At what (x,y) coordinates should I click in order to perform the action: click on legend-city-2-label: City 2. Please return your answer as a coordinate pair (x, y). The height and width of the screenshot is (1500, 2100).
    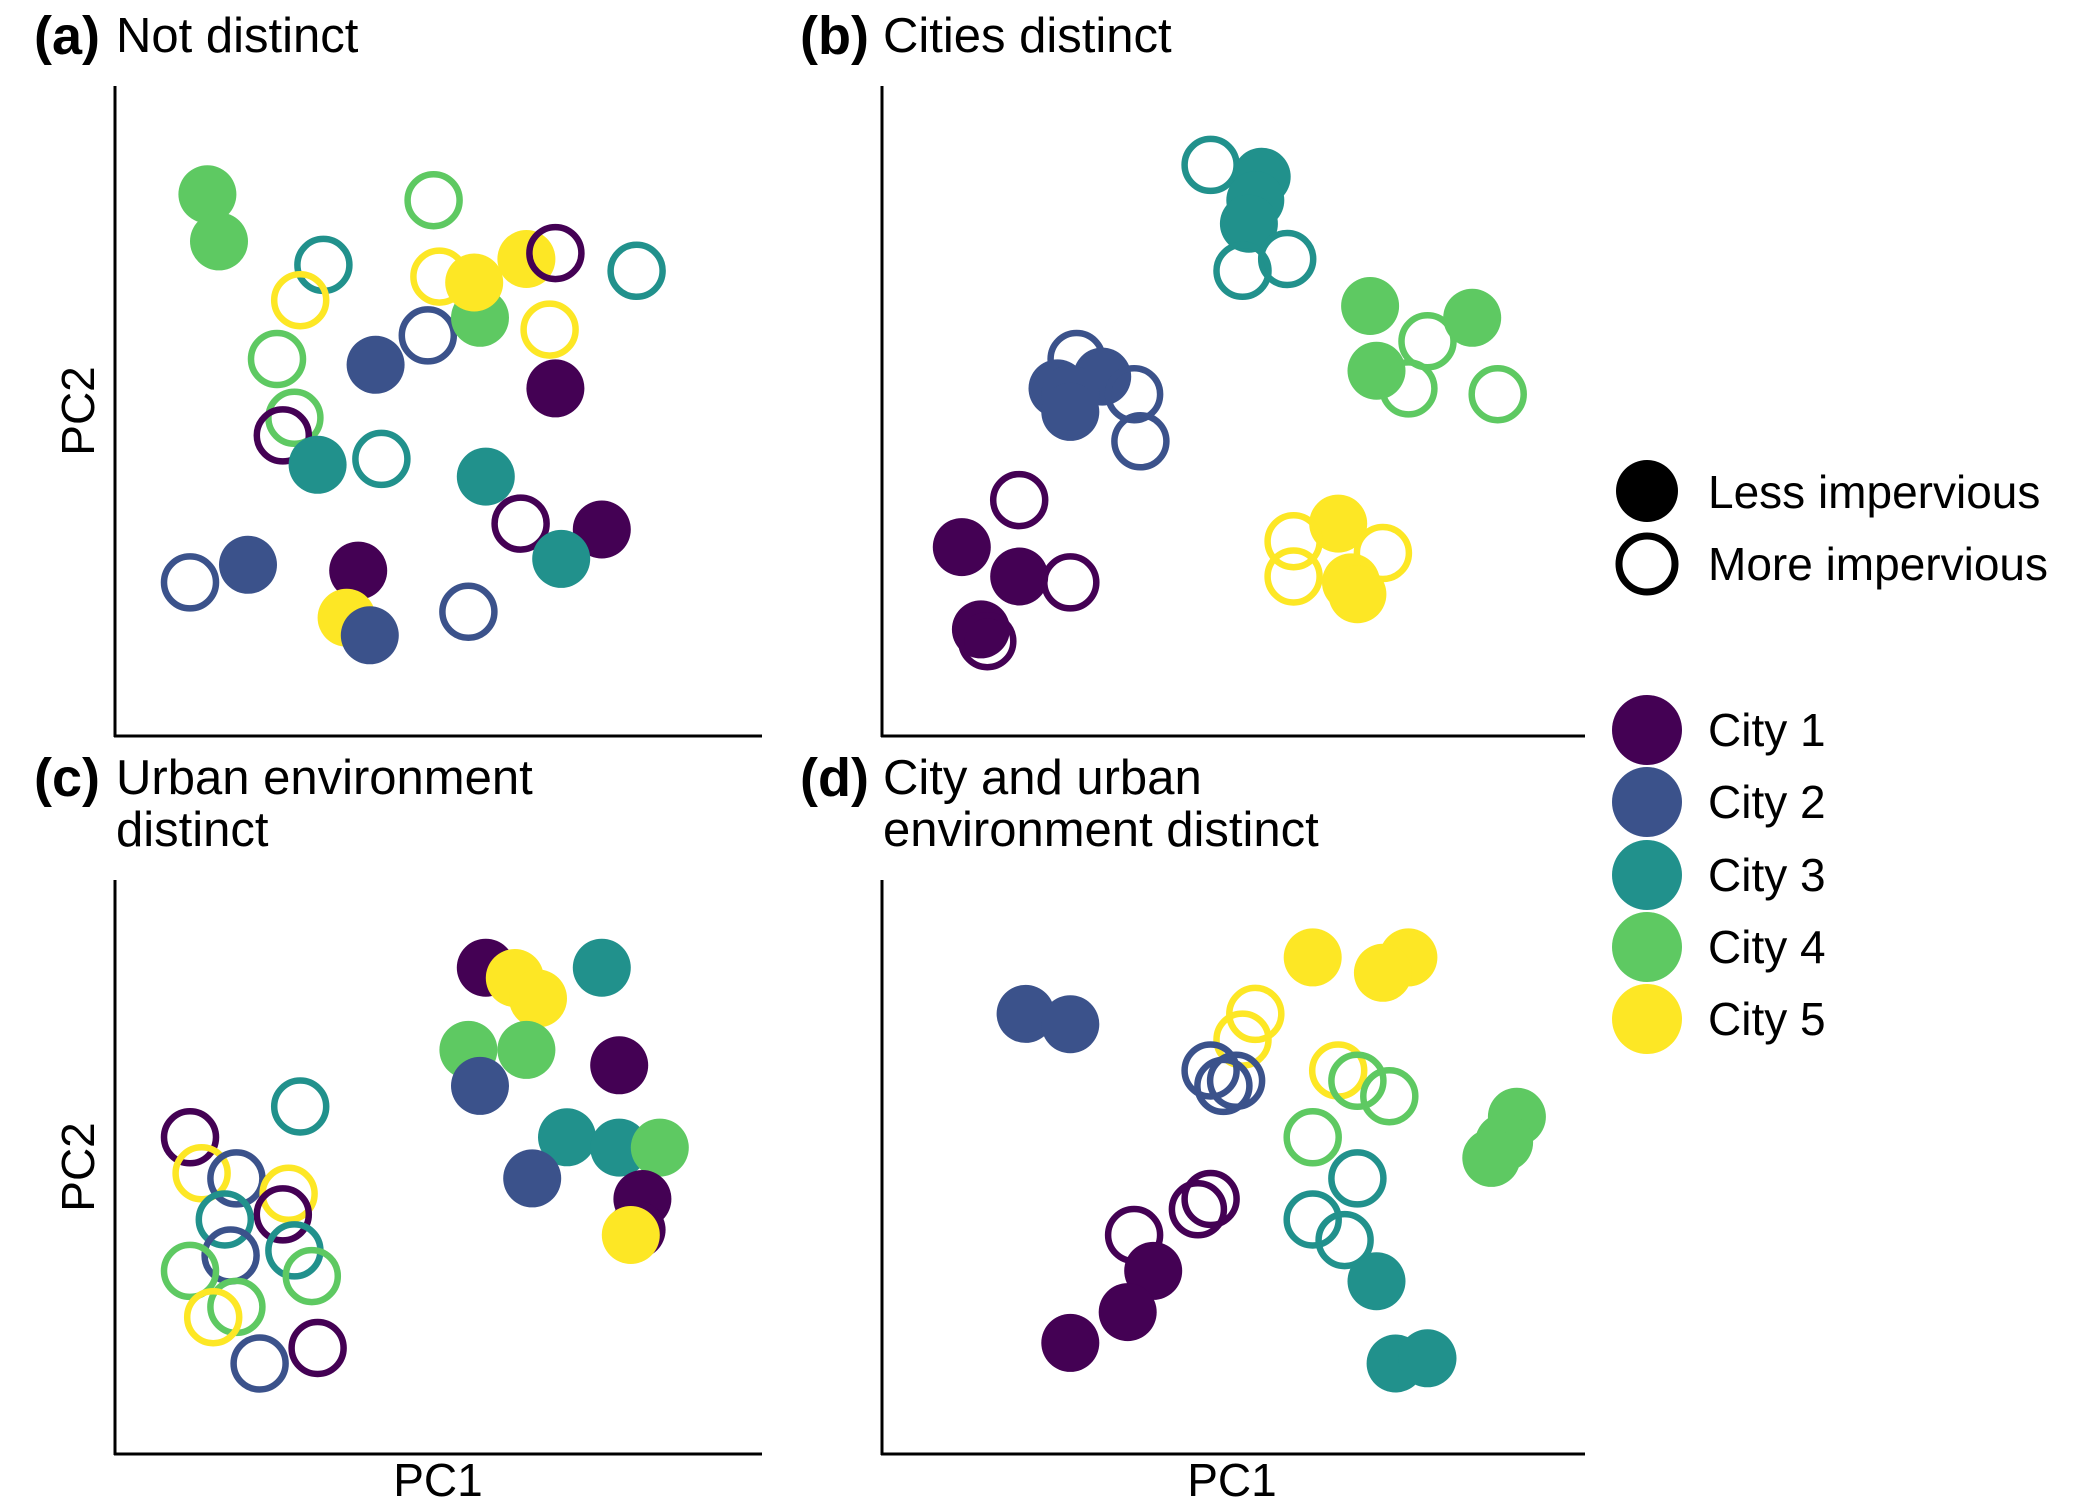
    Looking at the image, I should click on (1767, 802).